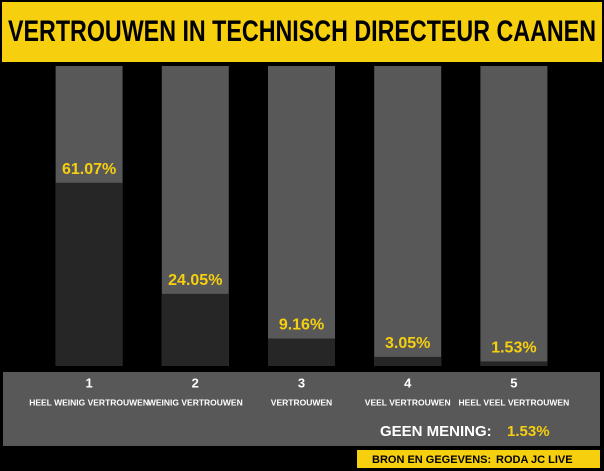 This screenshot has width=604, height=471. I want to click on x-tick-label: WEINIG VERTROUWEN, so click(195, 402).